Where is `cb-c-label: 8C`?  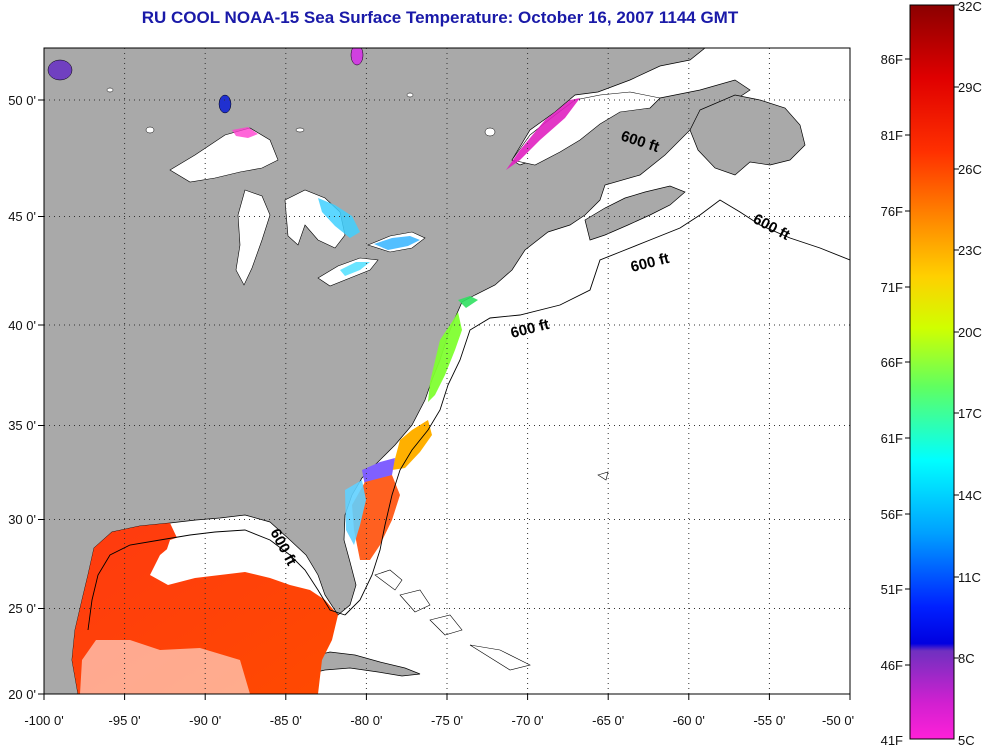
cb-c-label: 8C is located at coordinates (966, 658).